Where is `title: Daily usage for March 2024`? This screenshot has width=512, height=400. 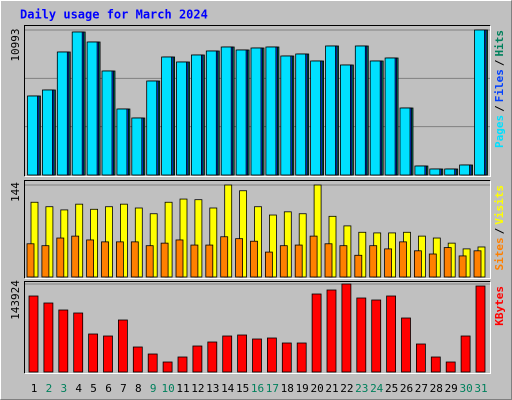
title: Daily usage for March 2024 is located at coordinates (114, 15).